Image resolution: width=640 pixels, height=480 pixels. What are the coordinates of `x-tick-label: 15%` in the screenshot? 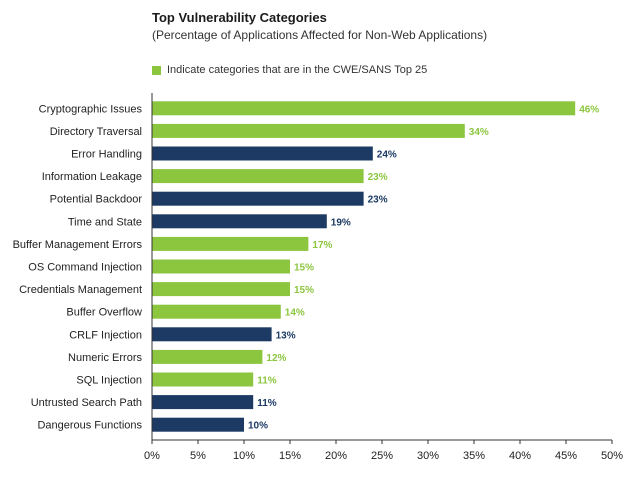 It's located at (290, 456).